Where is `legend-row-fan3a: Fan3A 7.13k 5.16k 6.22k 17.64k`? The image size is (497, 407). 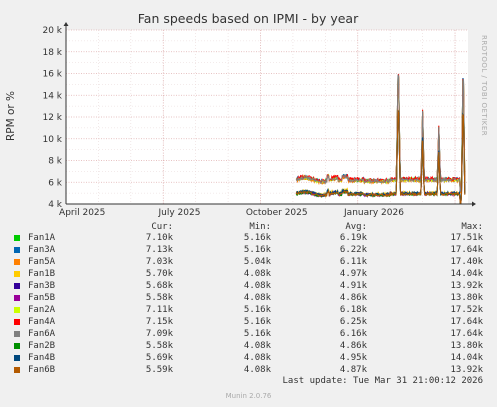 legend-row-fan3a: Fan3A 7.13k 5.16k 6.22k 17.64k is located at coordinates (248, 250).